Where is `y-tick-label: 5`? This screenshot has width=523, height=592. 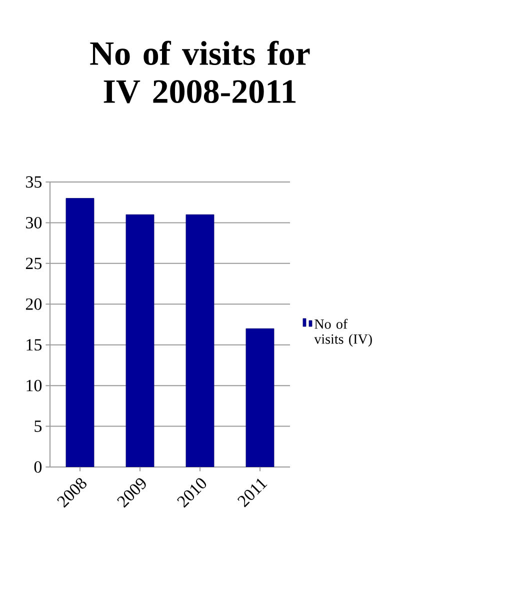 y-tick-label: 5 is located at coordinates (38, 426).